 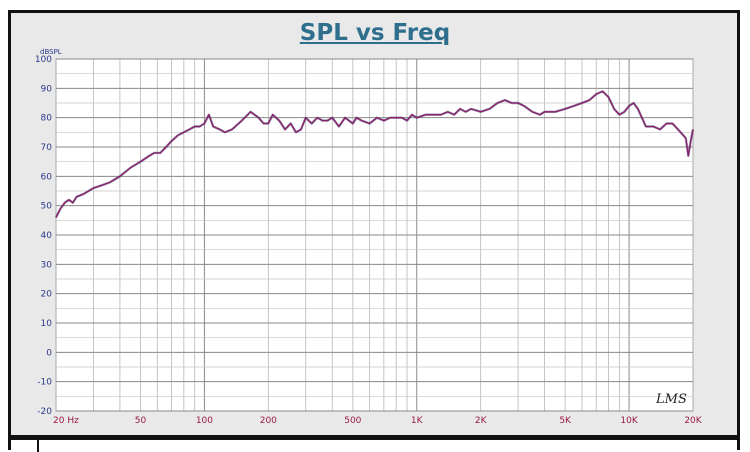 What do you see at coordinates (51, 52) in the screenshot?
I see `y-axis-label: dBSPL` at bounding box center [51, 52].